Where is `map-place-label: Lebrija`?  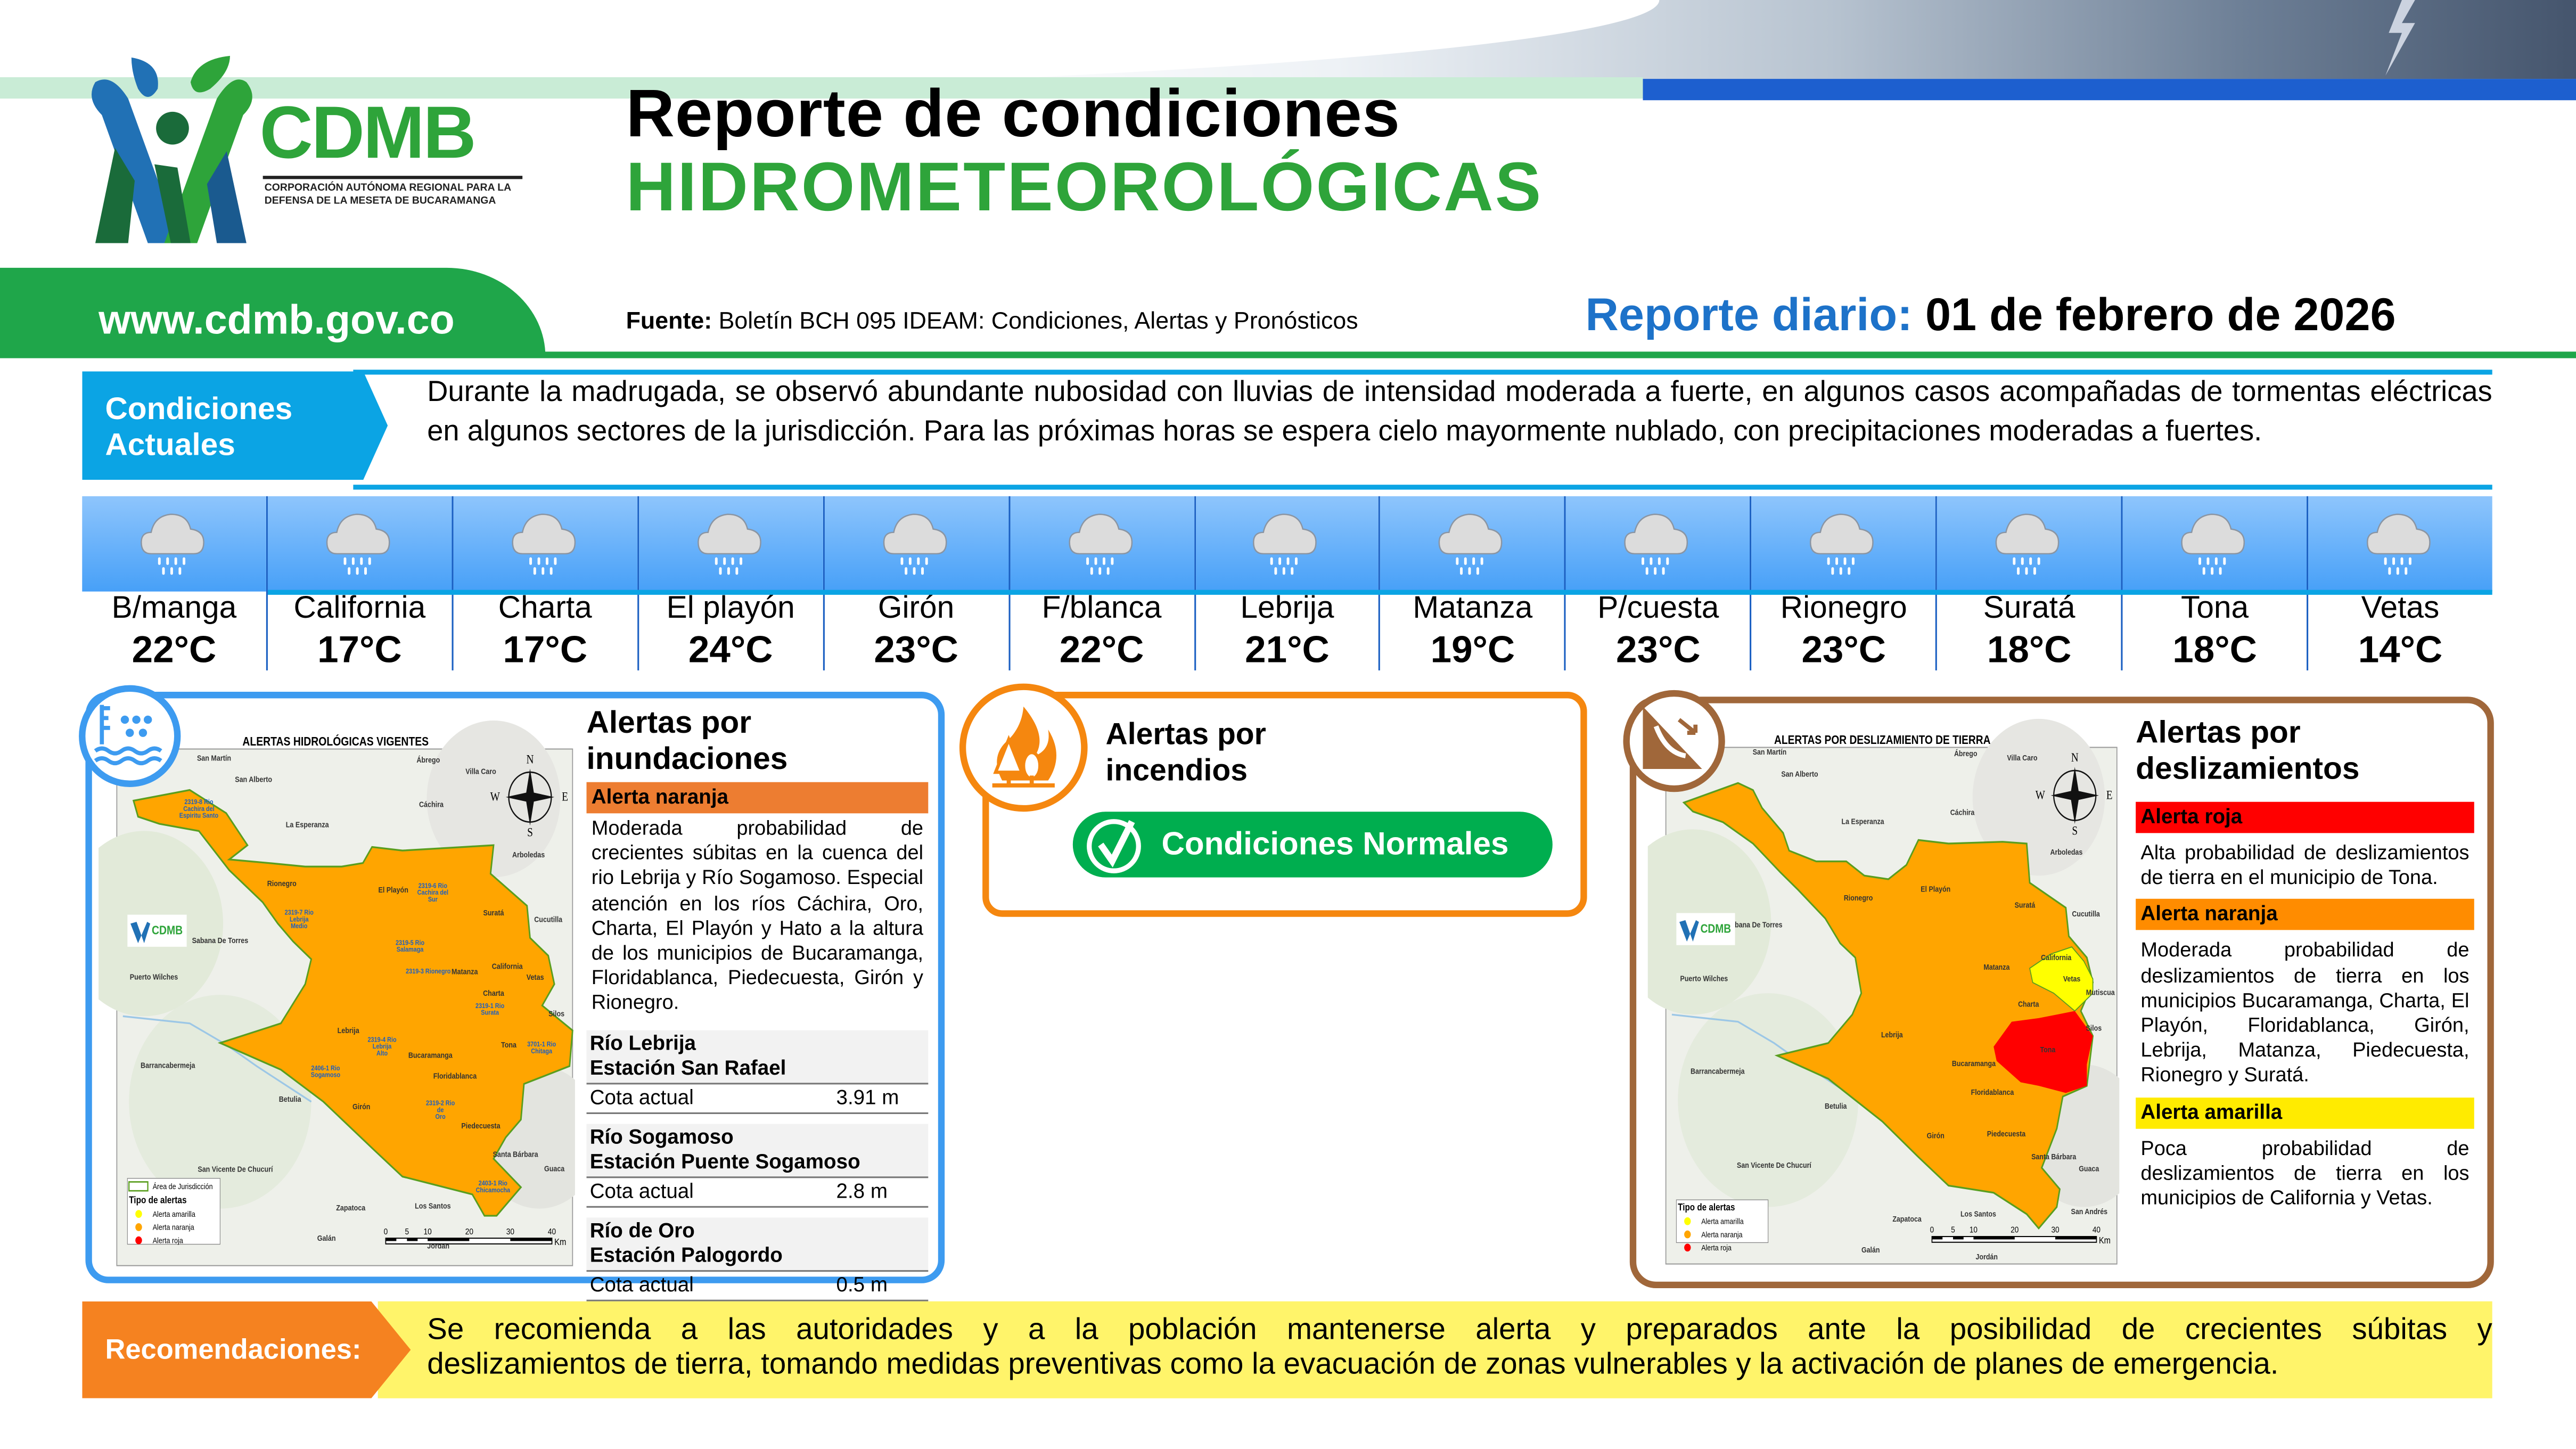 map-place-label: Lebrija is located at coordinates (348, 1030).